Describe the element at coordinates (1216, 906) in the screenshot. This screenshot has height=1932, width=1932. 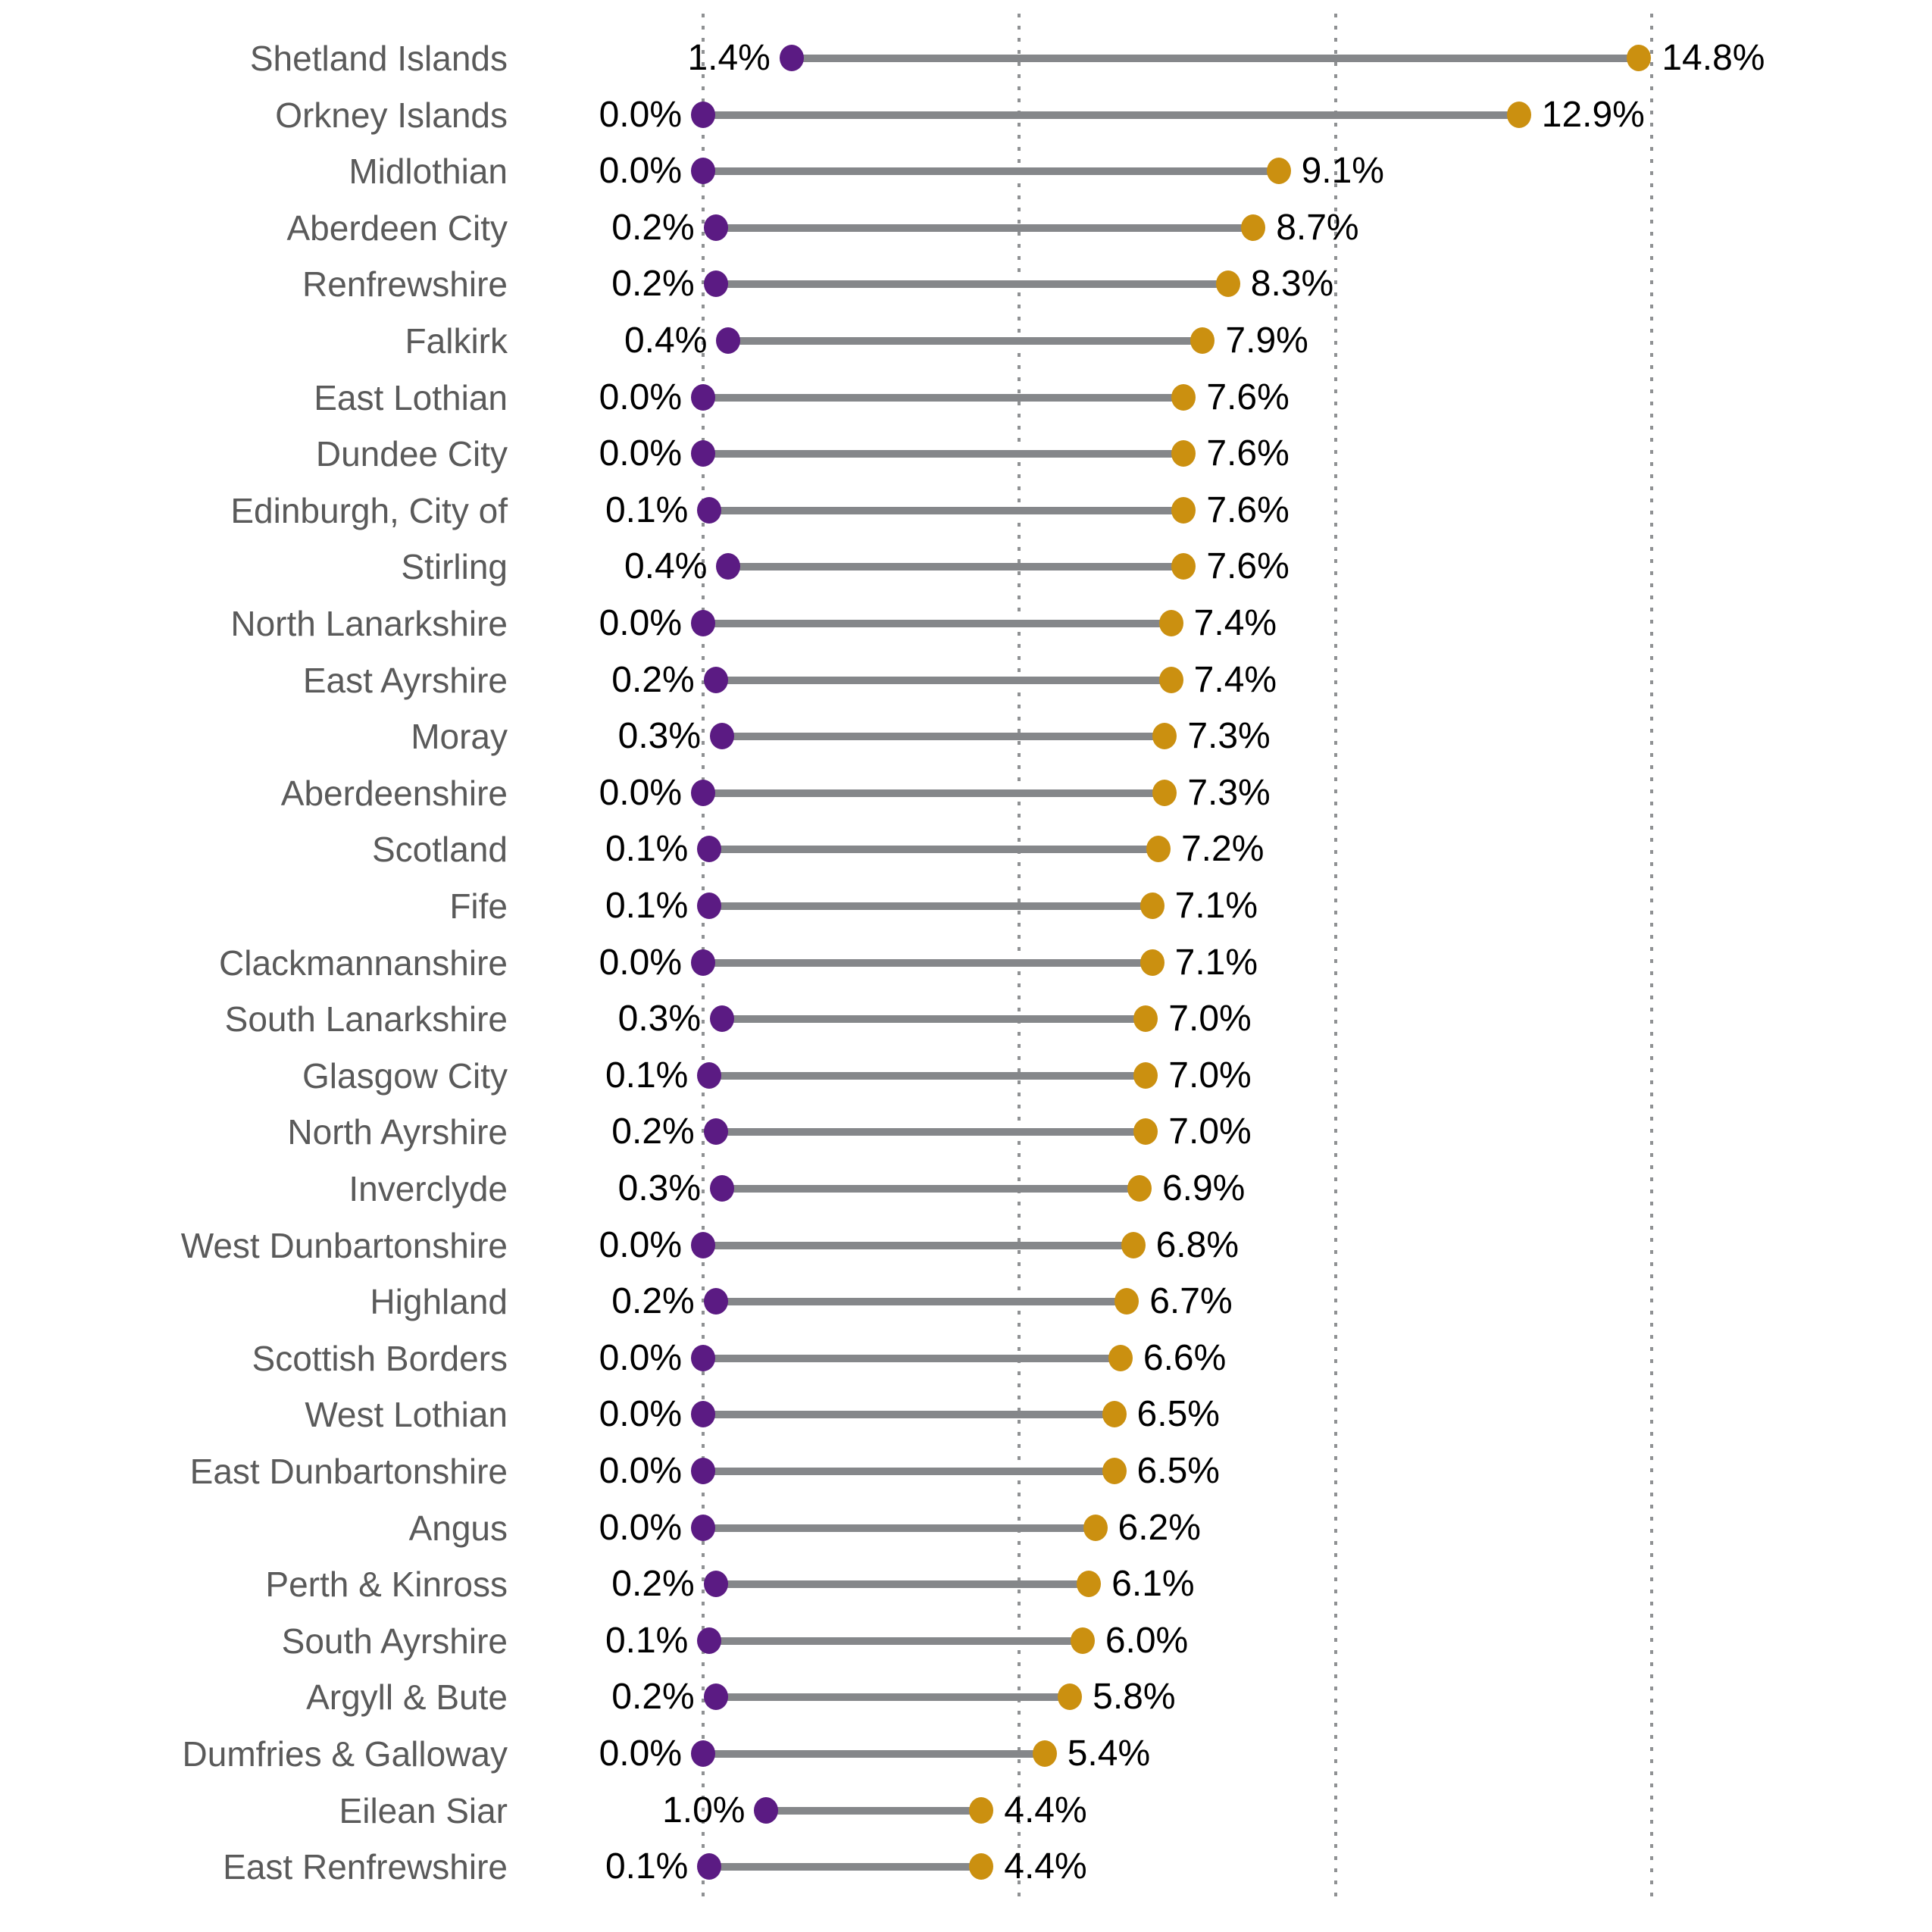
I see `max-value-label: 7.1%` at that location.